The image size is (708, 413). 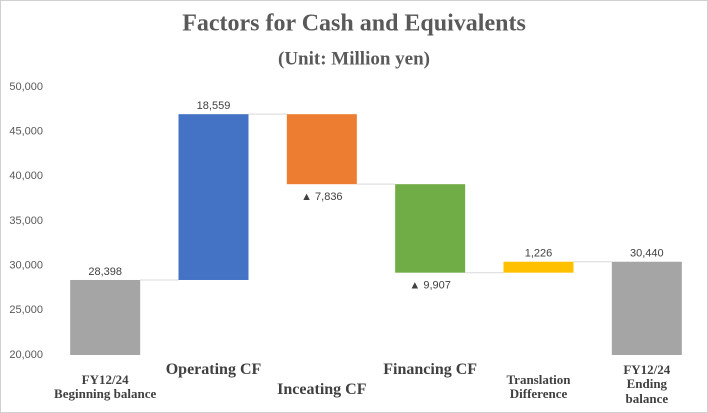 What do you see at coordinates (26, 87) in the screenshot?
I see `y-tick-label: 50,000` at bounding box center [26, 87].